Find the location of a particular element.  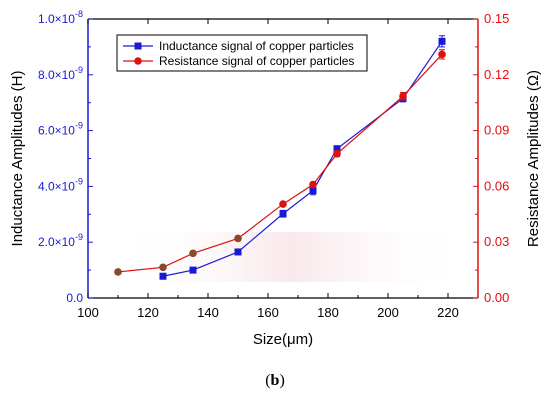

legend-box is located at coordinates (242, 53).